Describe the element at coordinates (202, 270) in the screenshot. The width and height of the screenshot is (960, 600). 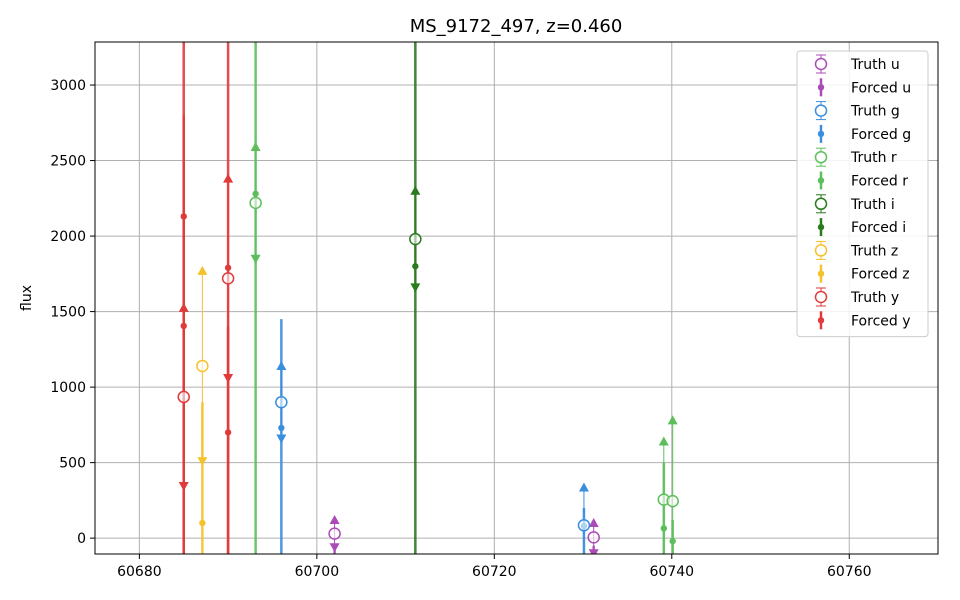
I see `truth-z-upper-cap` at that location.